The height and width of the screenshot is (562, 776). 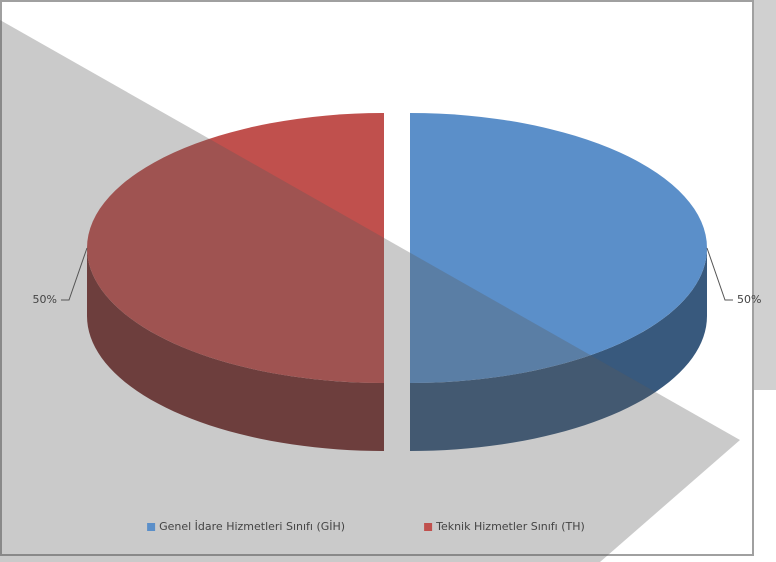 I want to click on legend-label: Teknik Hizmetler Sınıfı (TH), so click(x=510, y=526).